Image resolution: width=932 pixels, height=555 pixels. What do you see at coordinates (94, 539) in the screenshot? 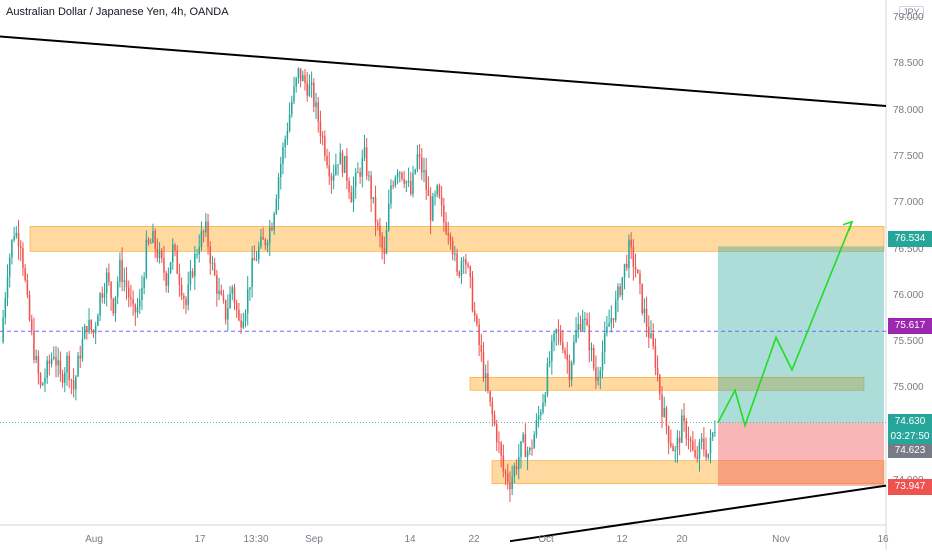
I see `x-tick-label: Aug` at bounding box center [94, 539].